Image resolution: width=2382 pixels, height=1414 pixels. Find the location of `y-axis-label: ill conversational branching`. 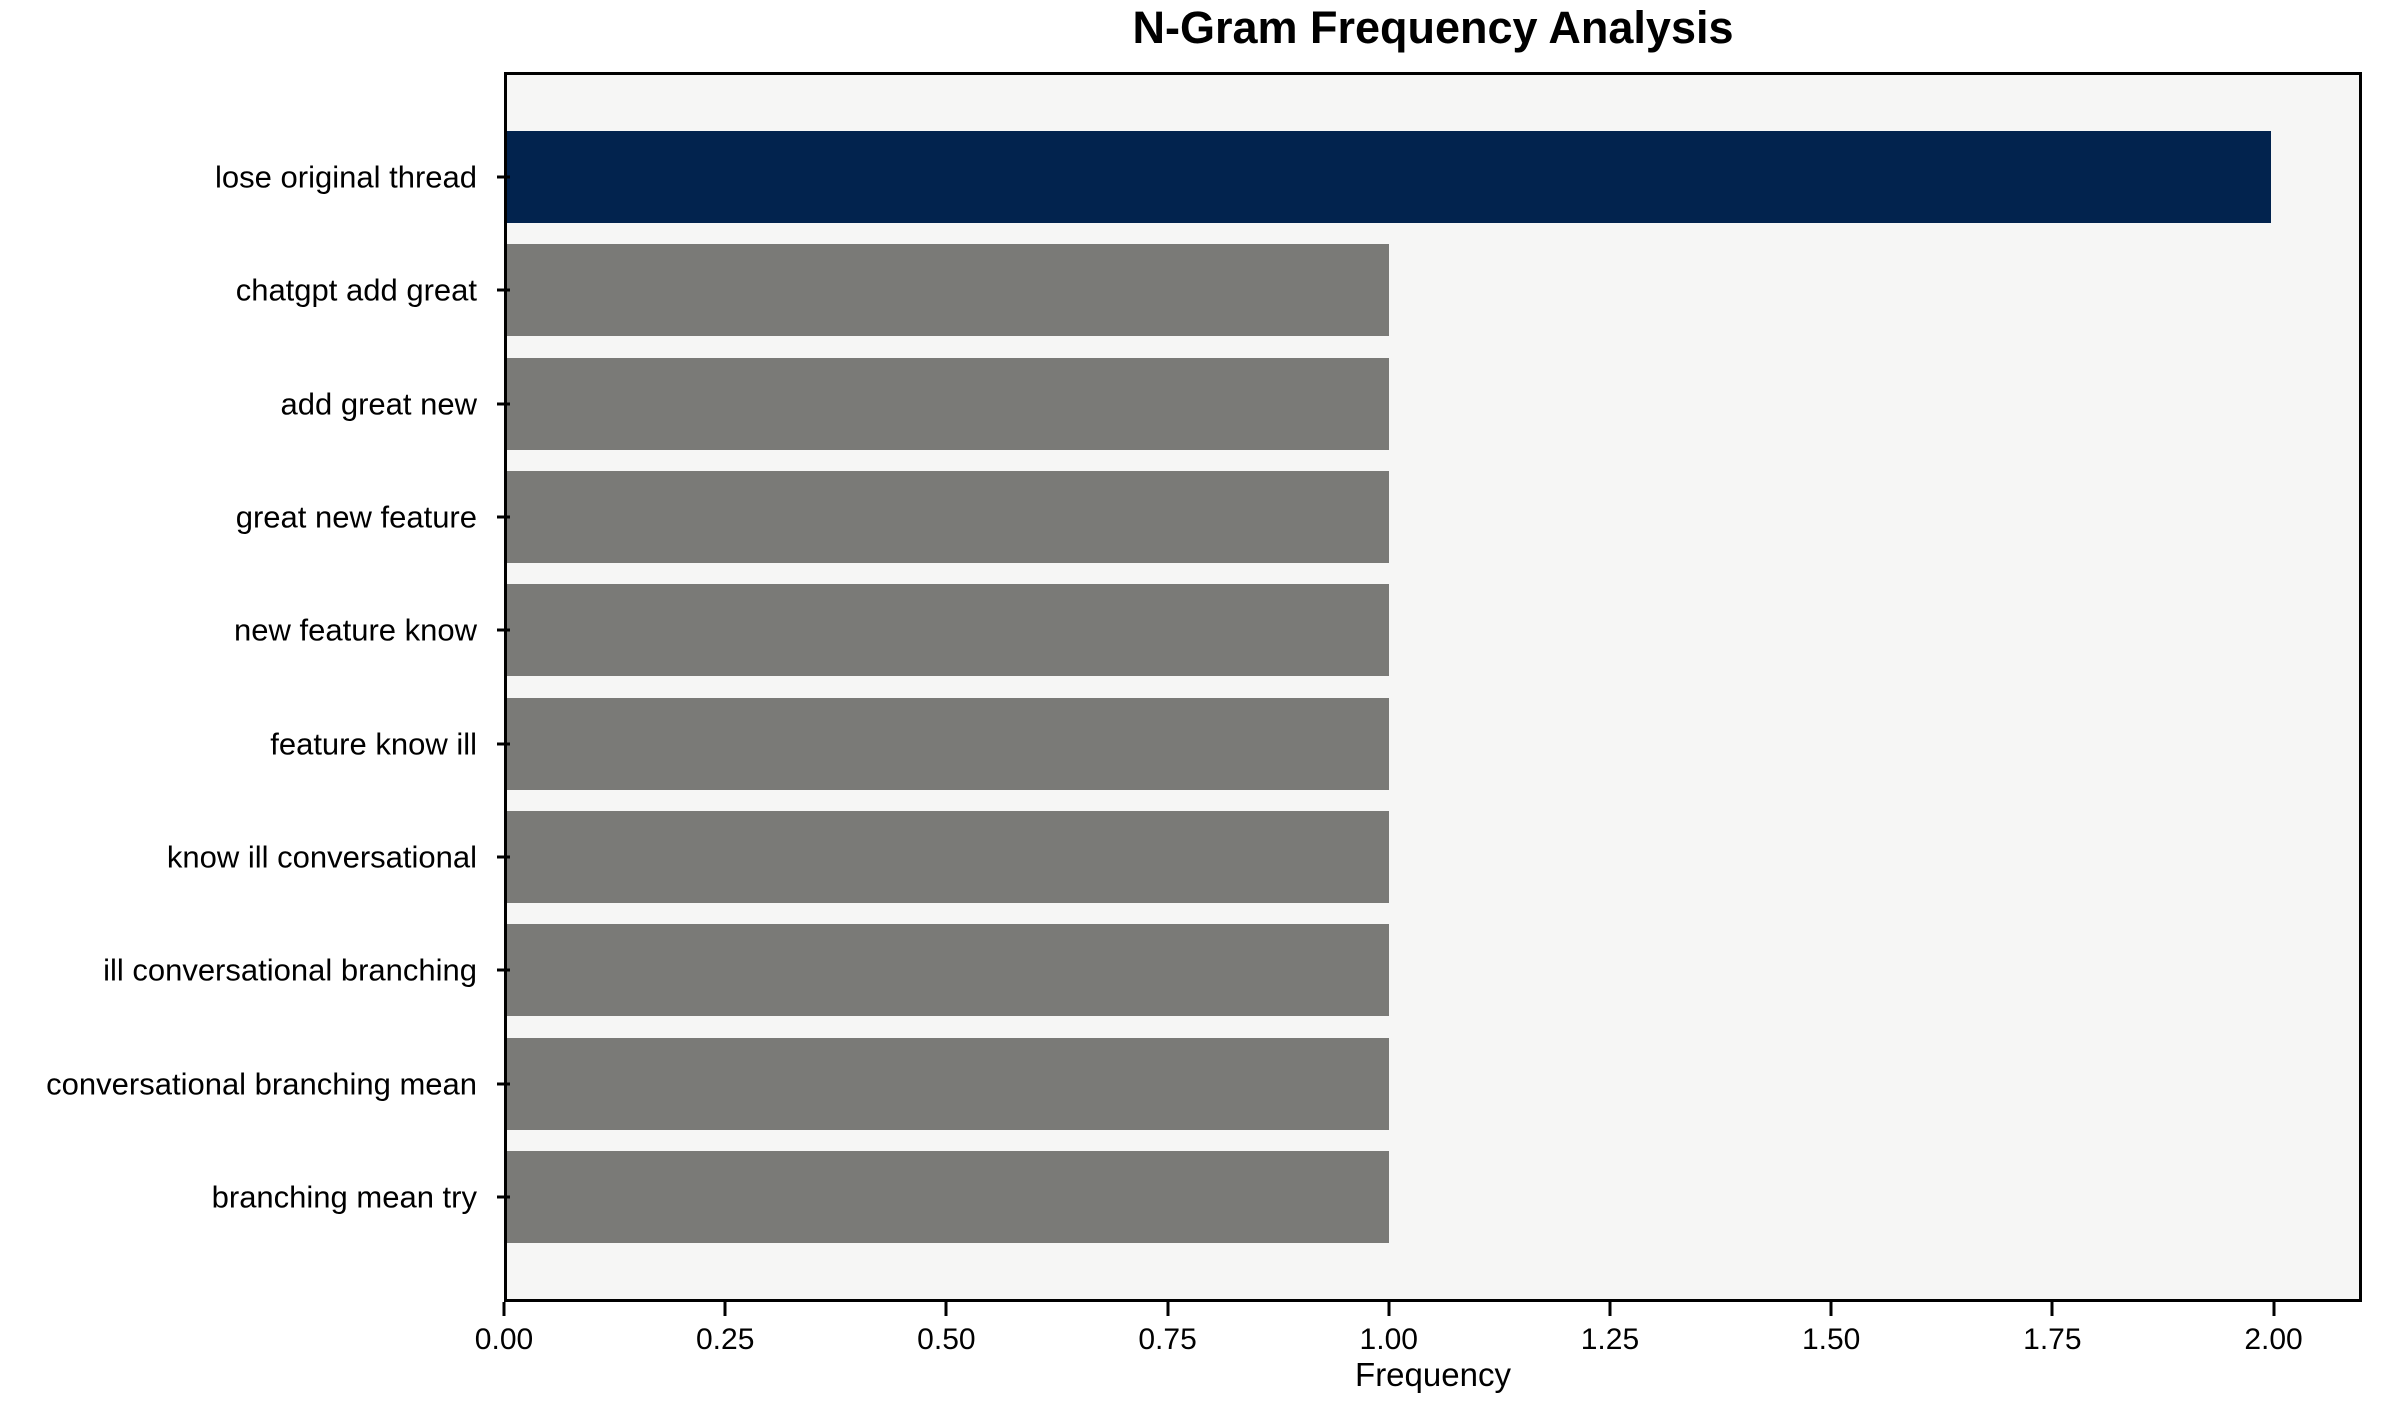

y-axis-label: ill conversational branching is located at coordinates (290, 970).